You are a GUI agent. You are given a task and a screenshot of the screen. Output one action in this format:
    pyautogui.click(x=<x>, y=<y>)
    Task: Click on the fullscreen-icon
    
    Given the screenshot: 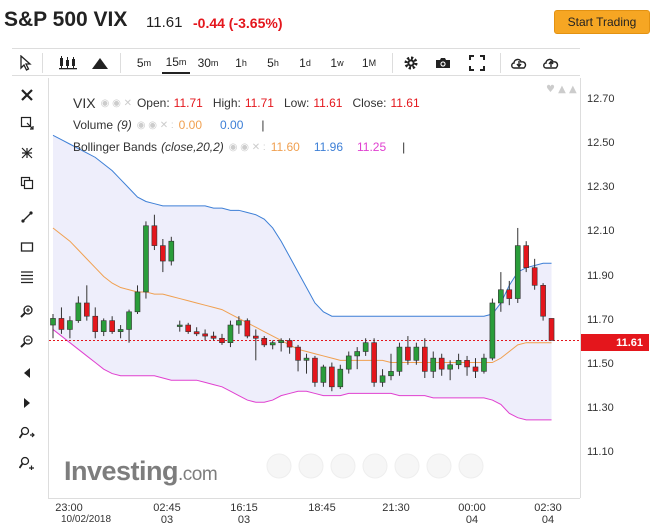 What is the action you would take?
    pyautogui.click(x=477, y=63)
    